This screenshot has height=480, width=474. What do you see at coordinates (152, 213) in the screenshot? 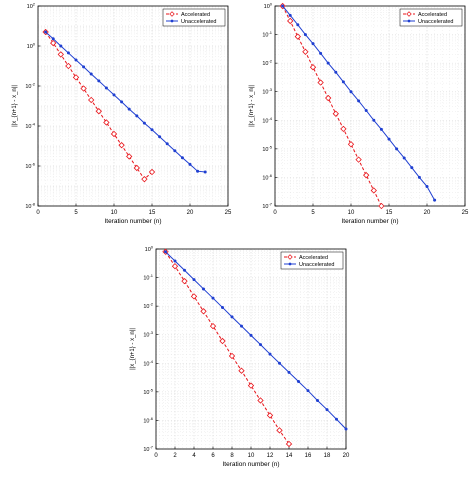
I see `x-tick-label: 15` at bounding box center [152, 213].